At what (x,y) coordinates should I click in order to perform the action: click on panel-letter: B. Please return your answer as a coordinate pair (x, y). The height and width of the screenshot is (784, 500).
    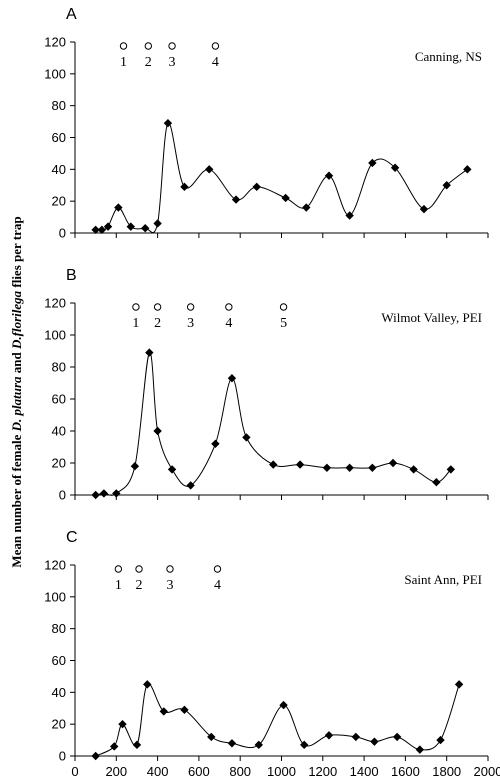
    Looking at the image, I should click on (71, 275).